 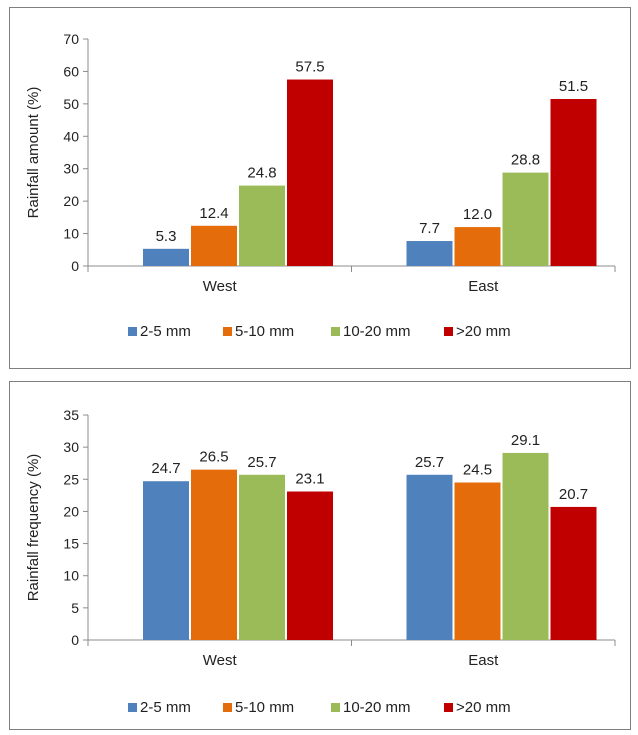 I want to click on data-label: 51.5, so click(x=573, y=86).